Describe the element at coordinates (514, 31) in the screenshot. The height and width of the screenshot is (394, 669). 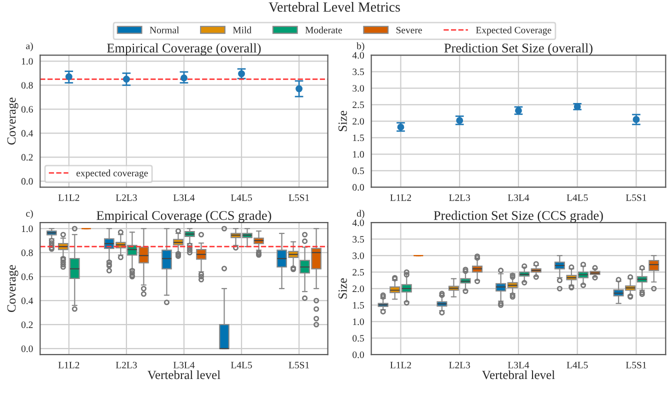
I see `legend-label: Expected Coverage` at that location.